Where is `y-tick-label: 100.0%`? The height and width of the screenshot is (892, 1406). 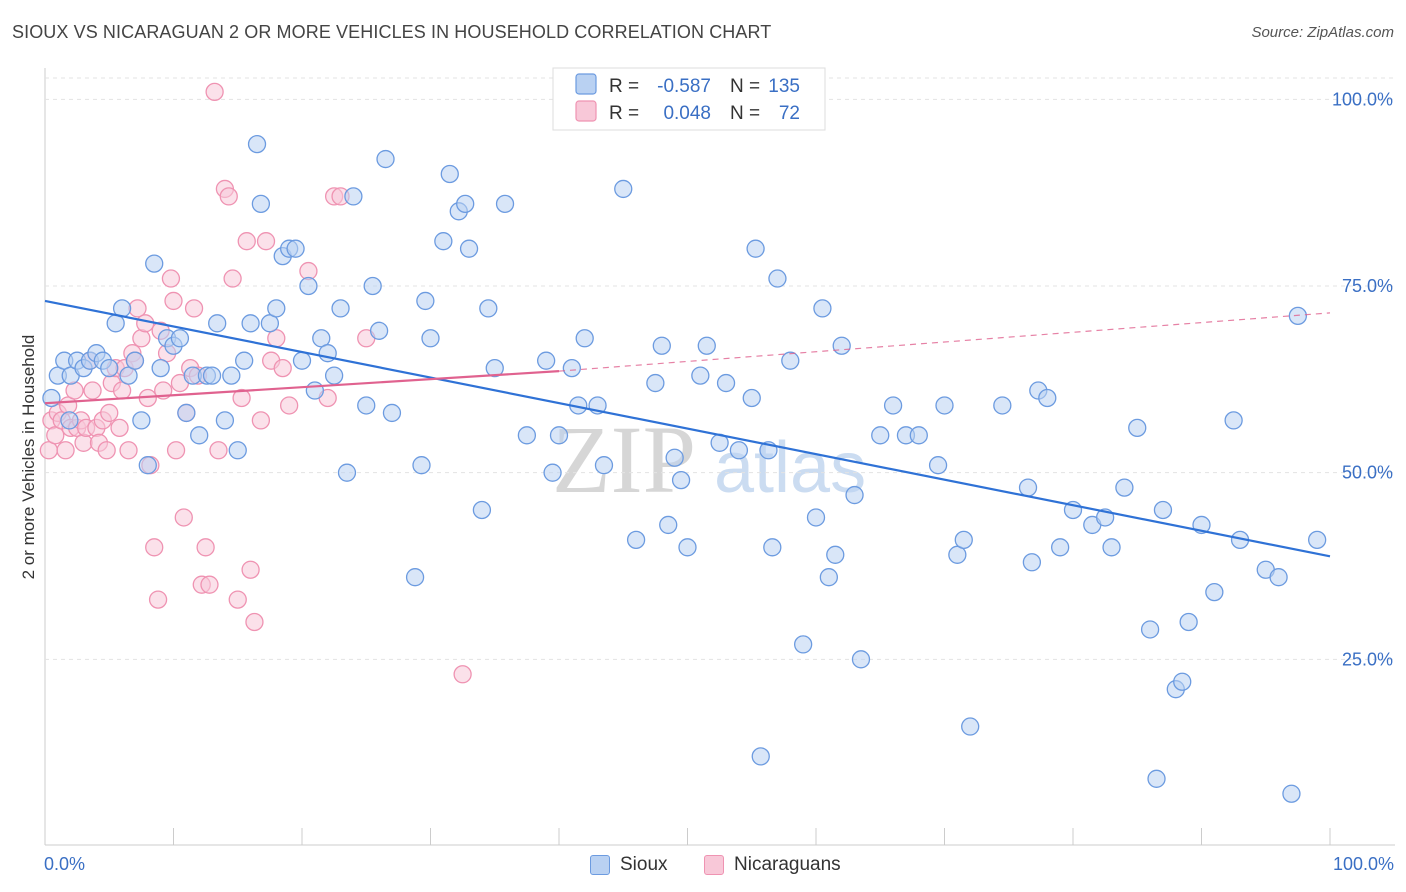
y-tick-label: 100.0% is located at coordinates (1362, 99).